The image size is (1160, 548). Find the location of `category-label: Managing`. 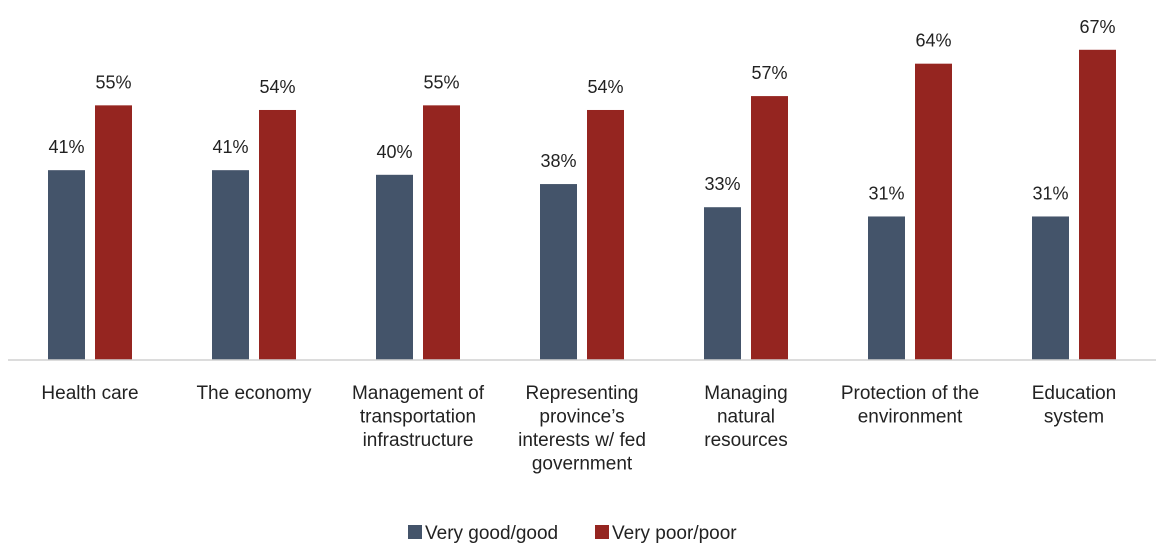

category-label: Managing is located at coordinates (745, 393).